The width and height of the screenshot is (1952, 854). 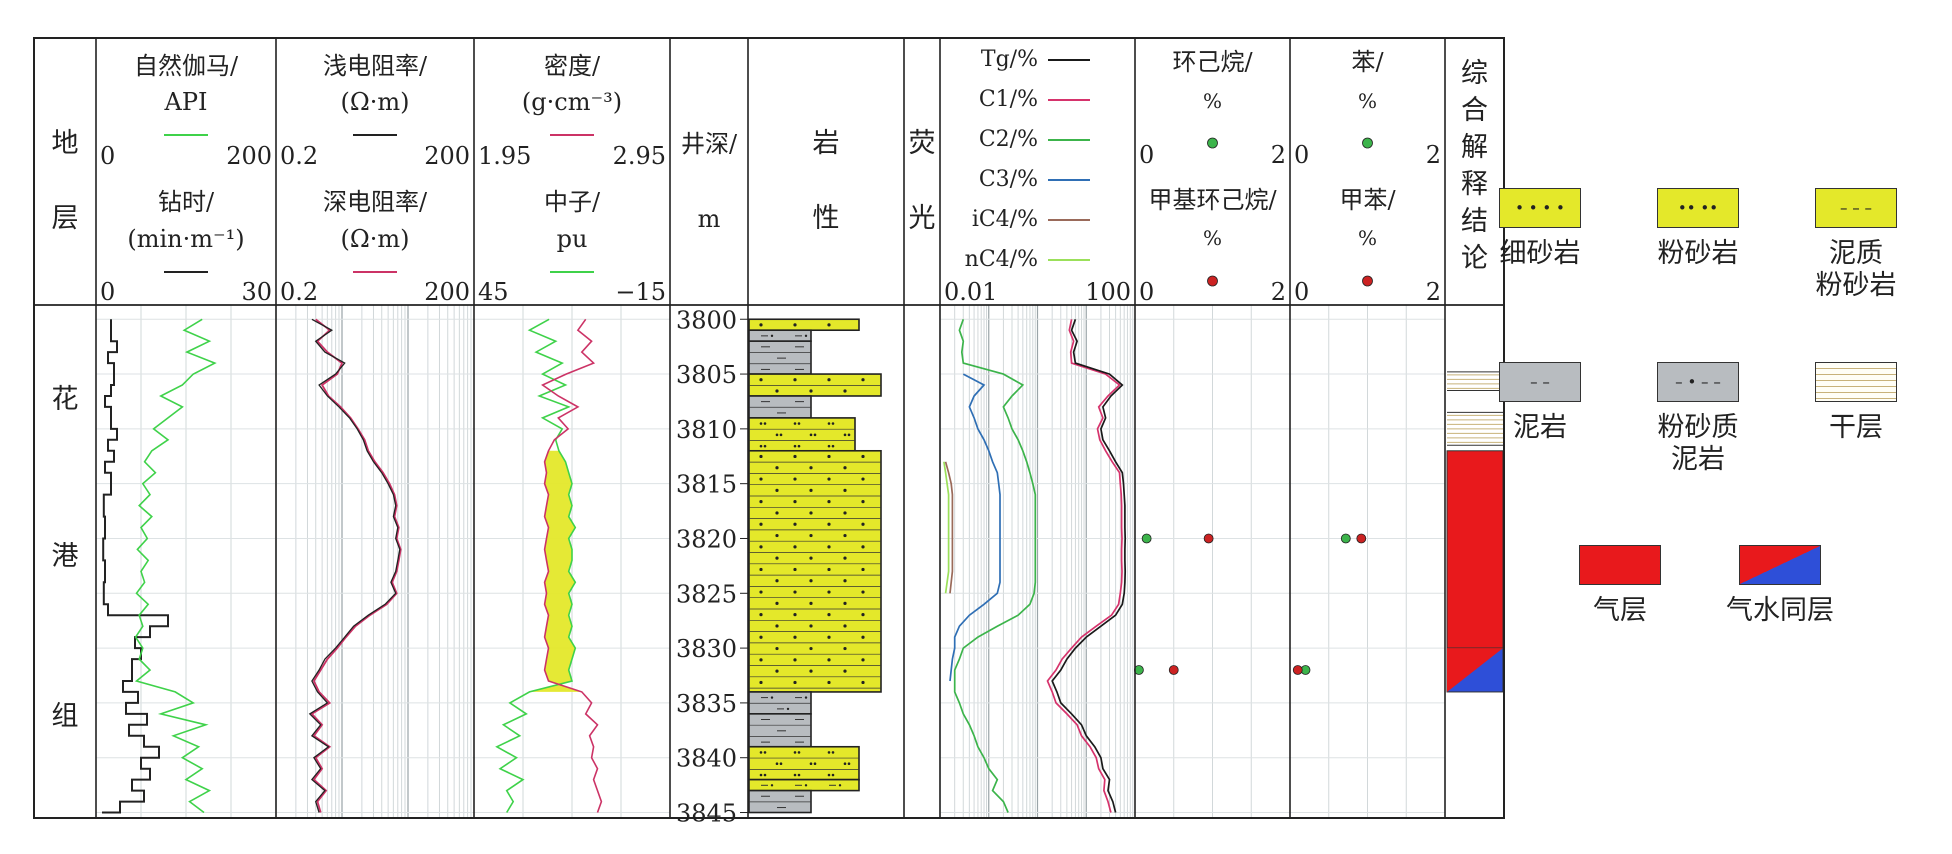 What do you see at coordinates (299, 156) in the screenshot?
I see `resistivity-top-min: 0.2` at bounding box center [299, 156].